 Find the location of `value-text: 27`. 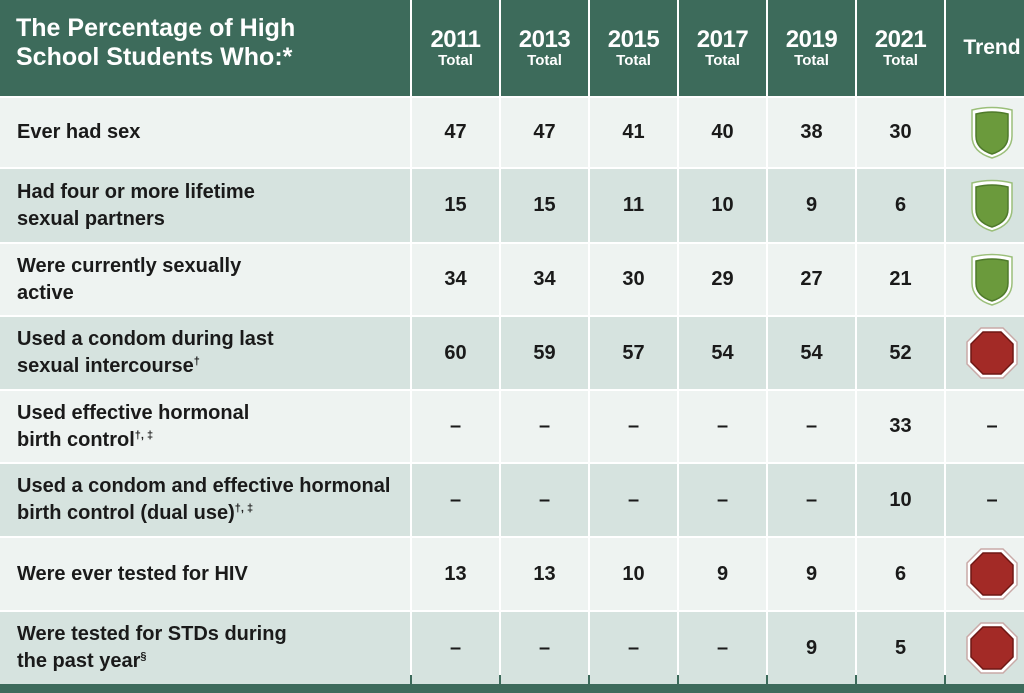

value-text: 27 is located at coordinates (811, 279).